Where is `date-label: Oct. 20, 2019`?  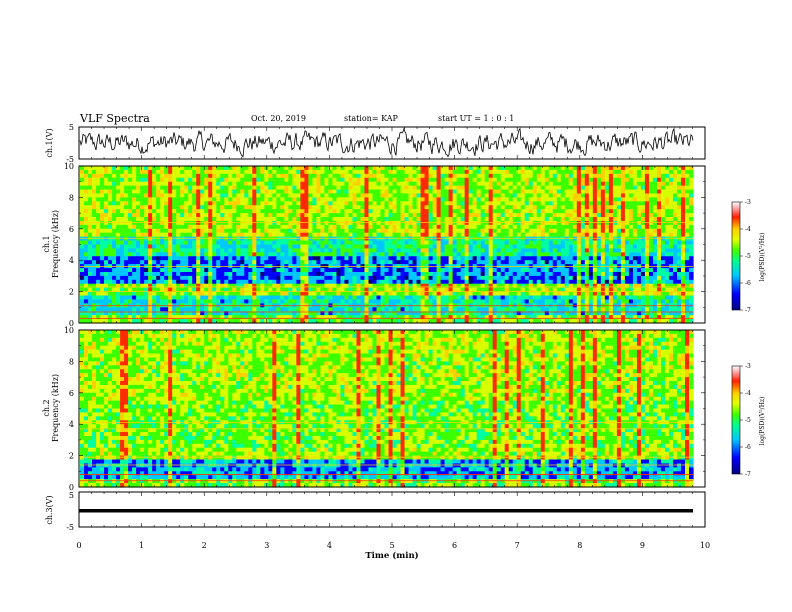 date-label: Oct. 20, 2019 is located at coordinates (278, 118).